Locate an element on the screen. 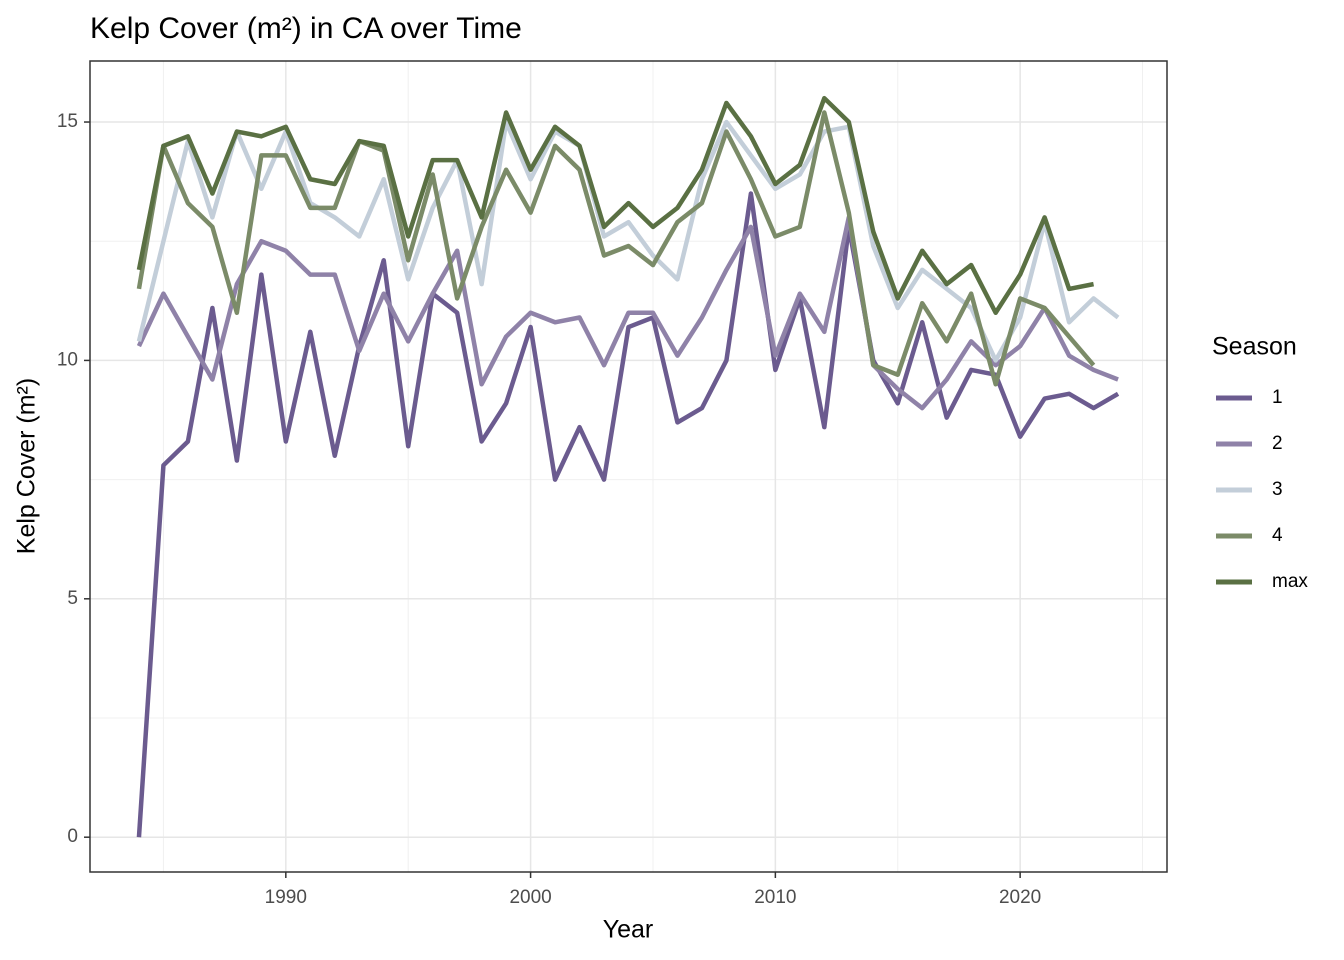 This screenshot has height=960, width=1344. legend-label: 1 is located at coordinates (1277, 397).